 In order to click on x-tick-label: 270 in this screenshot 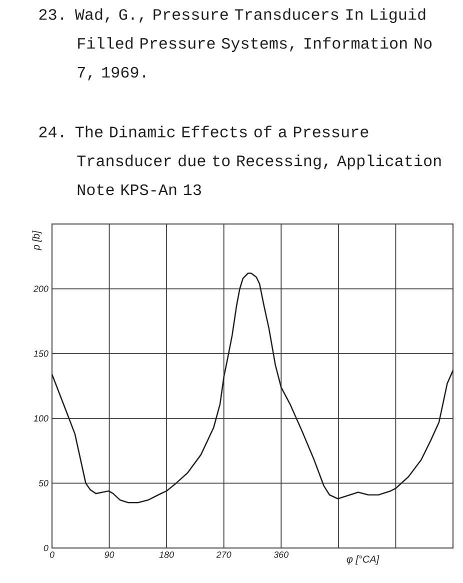, I will do `click(224, 555)`.